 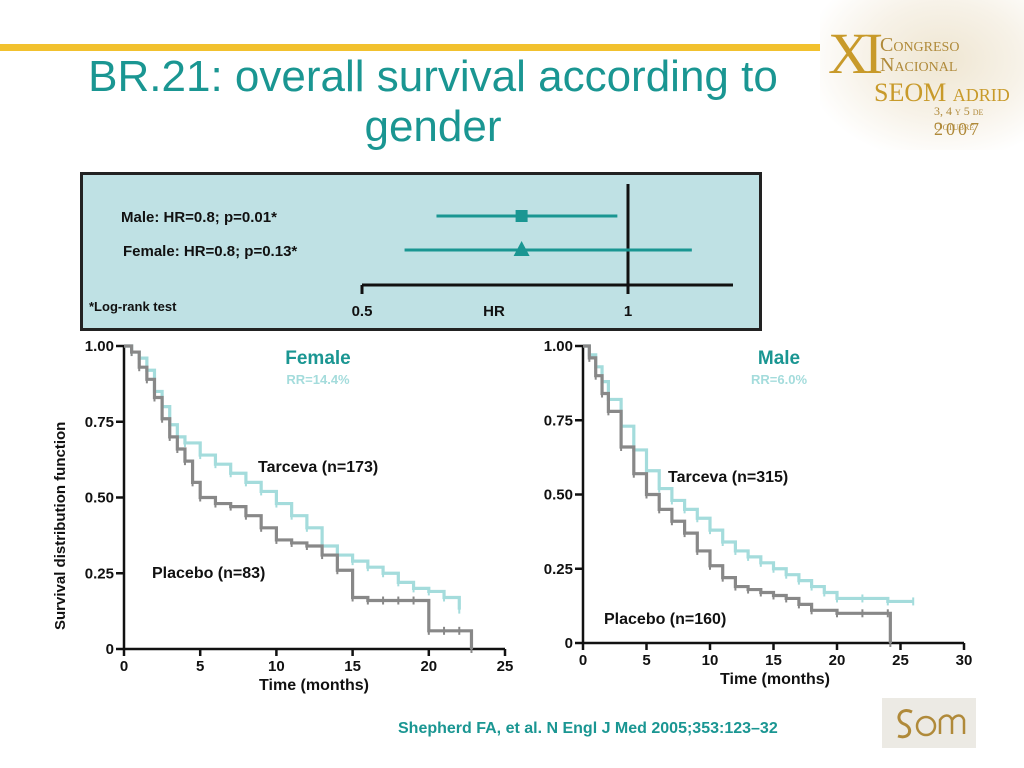 What do you see at coordinates (931, 724) in the screenshot?
I see `seom-logo-mark` at bounding box center [931, 724].